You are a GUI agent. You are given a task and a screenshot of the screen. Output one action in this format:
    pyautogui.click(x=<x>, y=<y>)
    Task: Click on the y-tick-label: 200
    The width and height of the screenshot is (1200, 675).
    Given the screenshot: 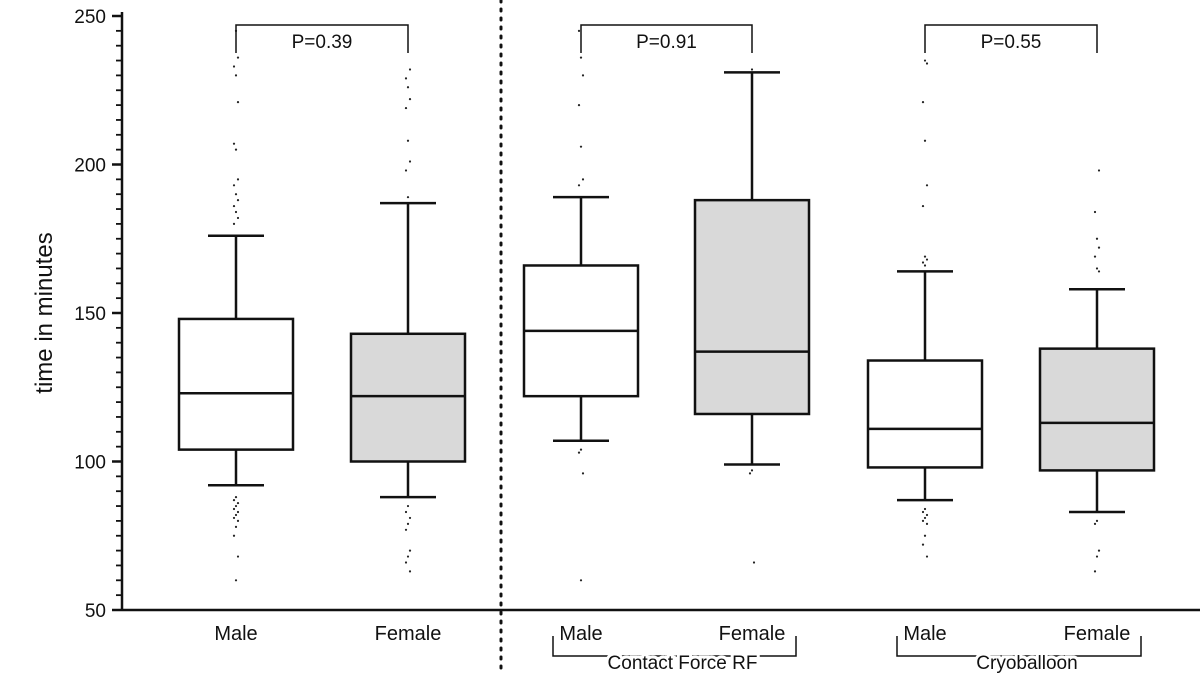 What is the action you would take?
    pyautogui.click(x=90, y=166)
    